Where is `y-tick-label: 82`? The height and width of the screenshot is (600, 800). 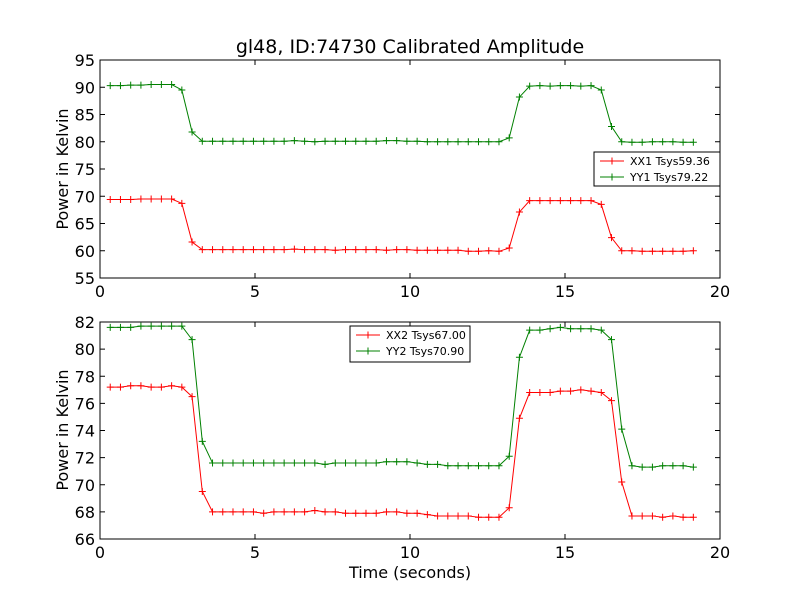 y-tick-label: 82 is located at coordinates (85, 322).